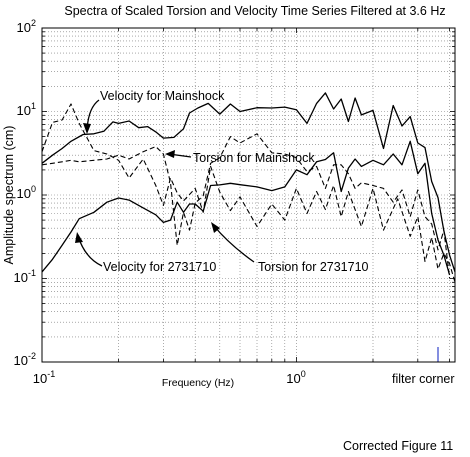  Describe the element at coordinates (423, 379) in the screenshot. I see `annotation-filter-corner: filter corner` at that location.